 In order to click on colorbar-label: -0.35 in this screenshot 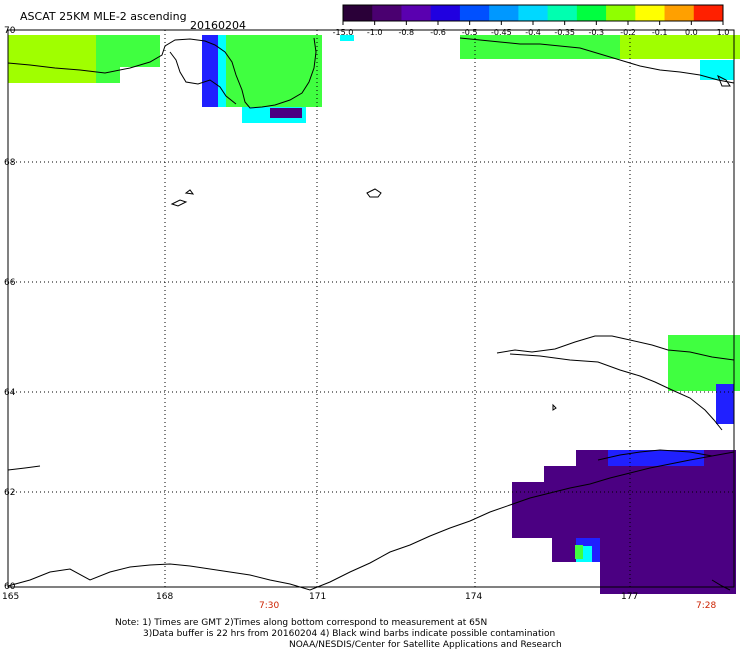, I will do `click(564, 32)`.